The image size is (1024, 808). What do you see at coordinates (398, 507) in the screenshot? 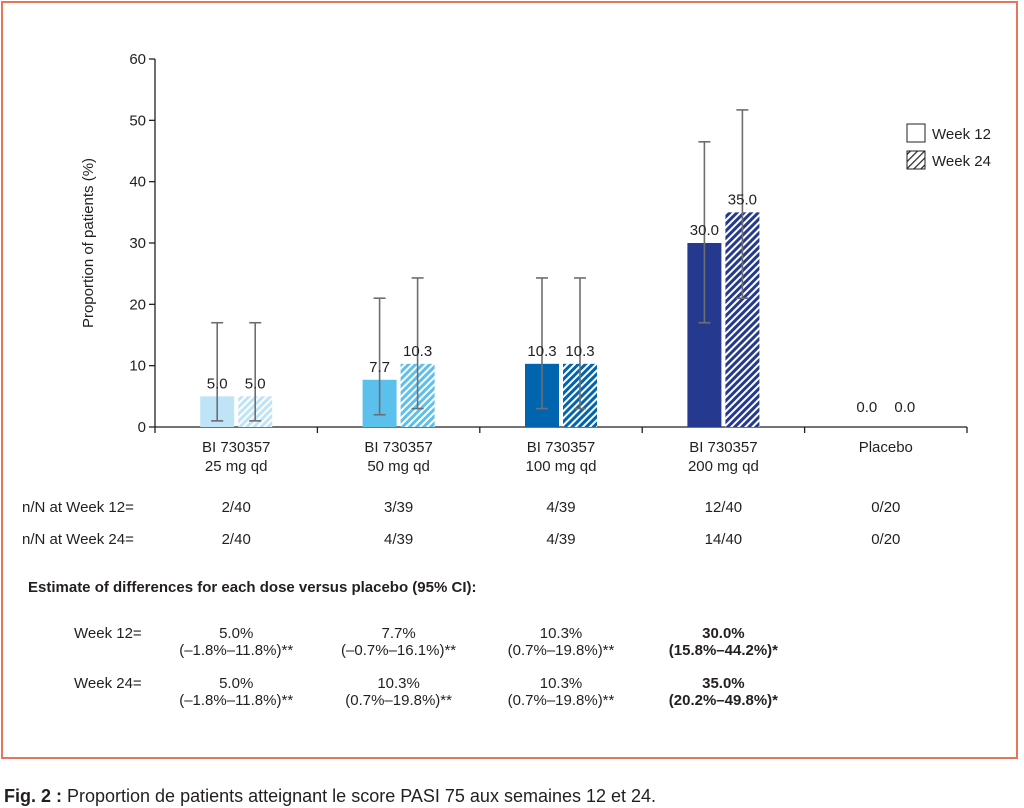
I see `counts-cell: 3/39` at bounding box center [398, 507].